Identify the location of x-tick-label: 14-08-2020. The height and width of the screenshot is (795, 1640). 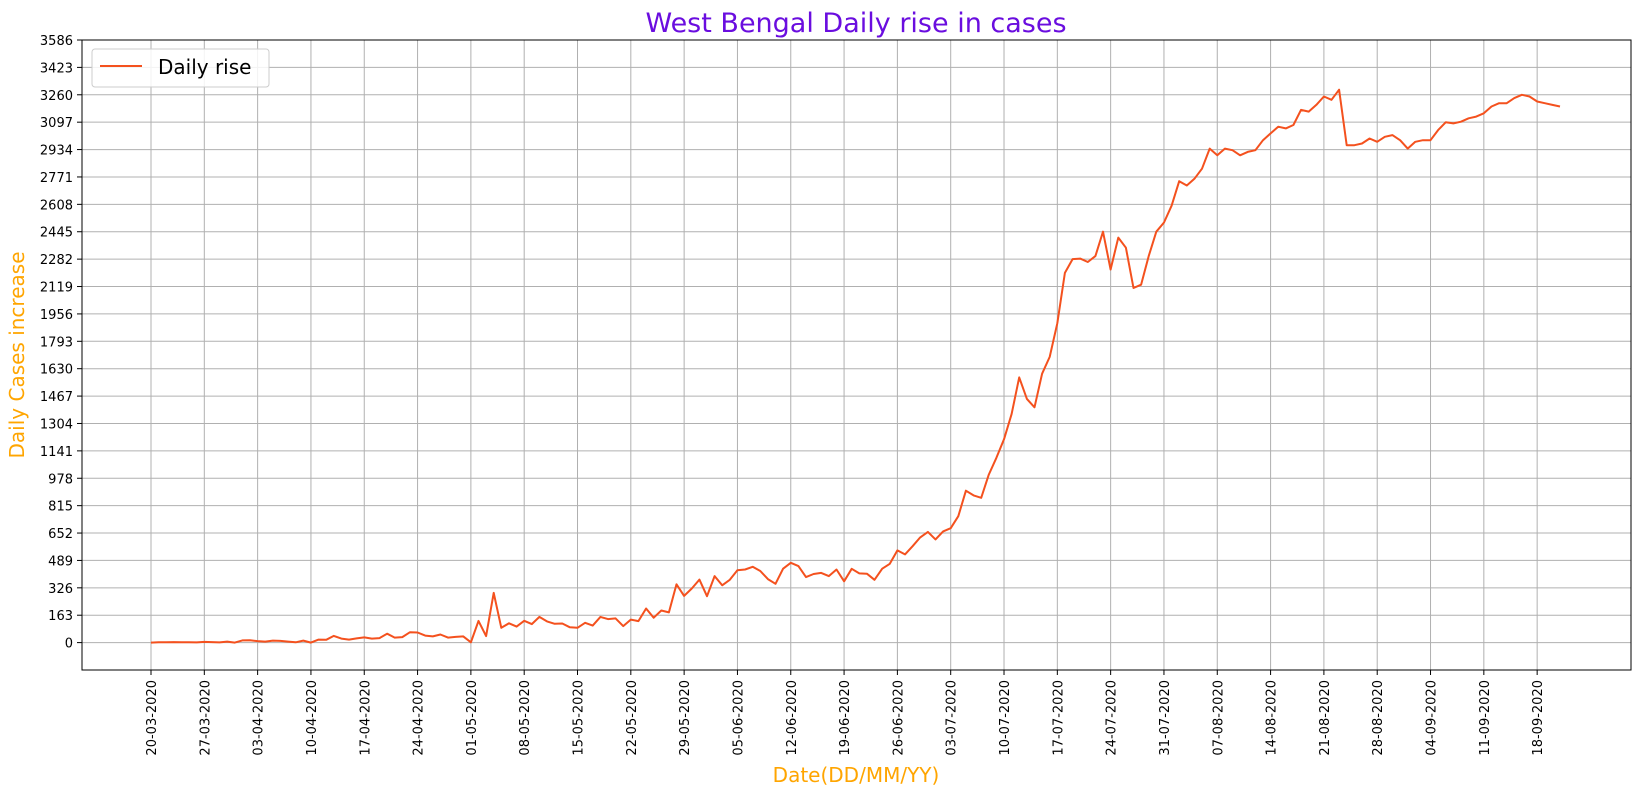
(1272, 718).